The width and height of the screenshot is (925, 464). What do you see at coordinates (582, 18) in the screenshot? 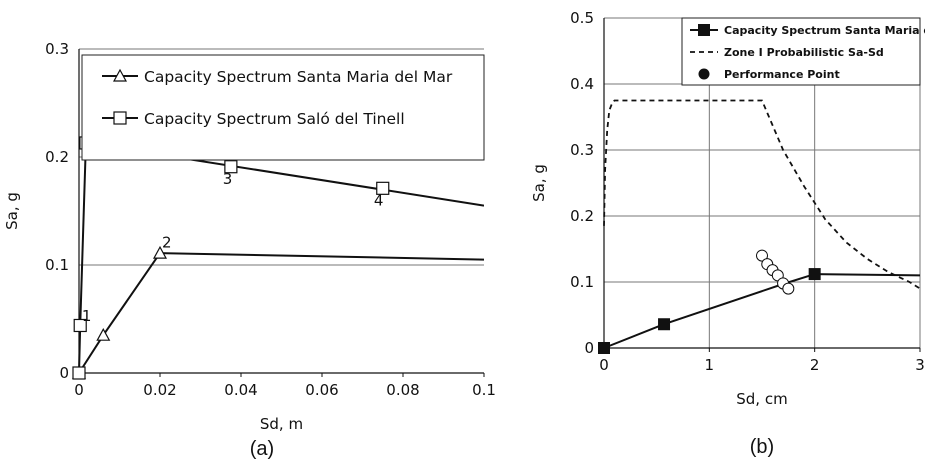
I see `y-tick-label: 0.5` at bounding box center [582, 18].